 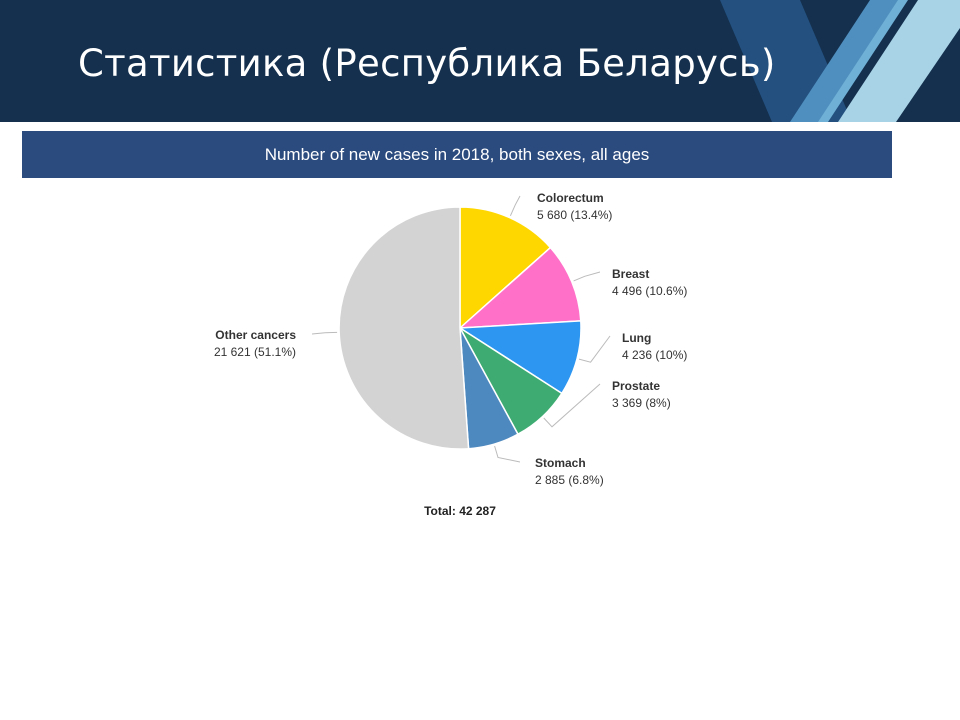 I want to click on slice-value-label: 3 369 (8%), so click(x=641, y=403).